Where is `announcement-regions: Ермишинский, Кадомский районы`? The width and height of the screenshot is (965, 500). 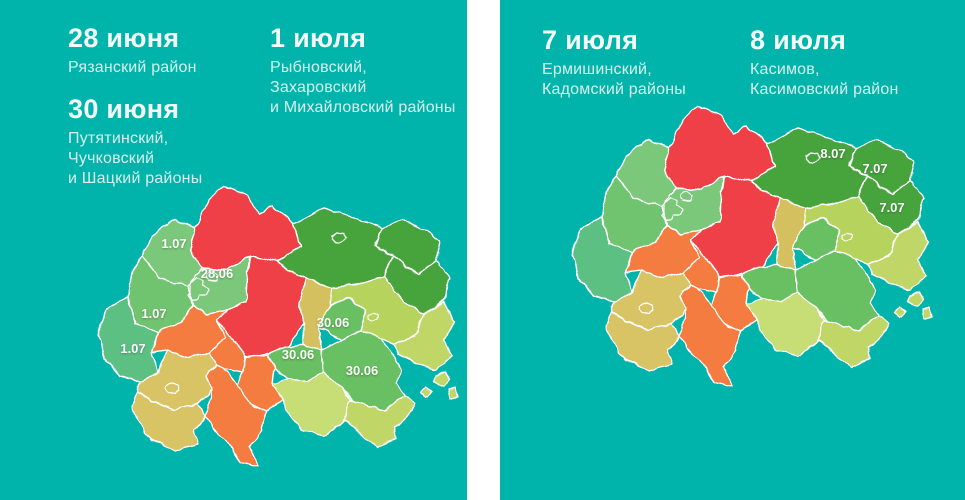 announcement-regions: Ермишинский, Кадомский районы is located at coordinates (614, 79).